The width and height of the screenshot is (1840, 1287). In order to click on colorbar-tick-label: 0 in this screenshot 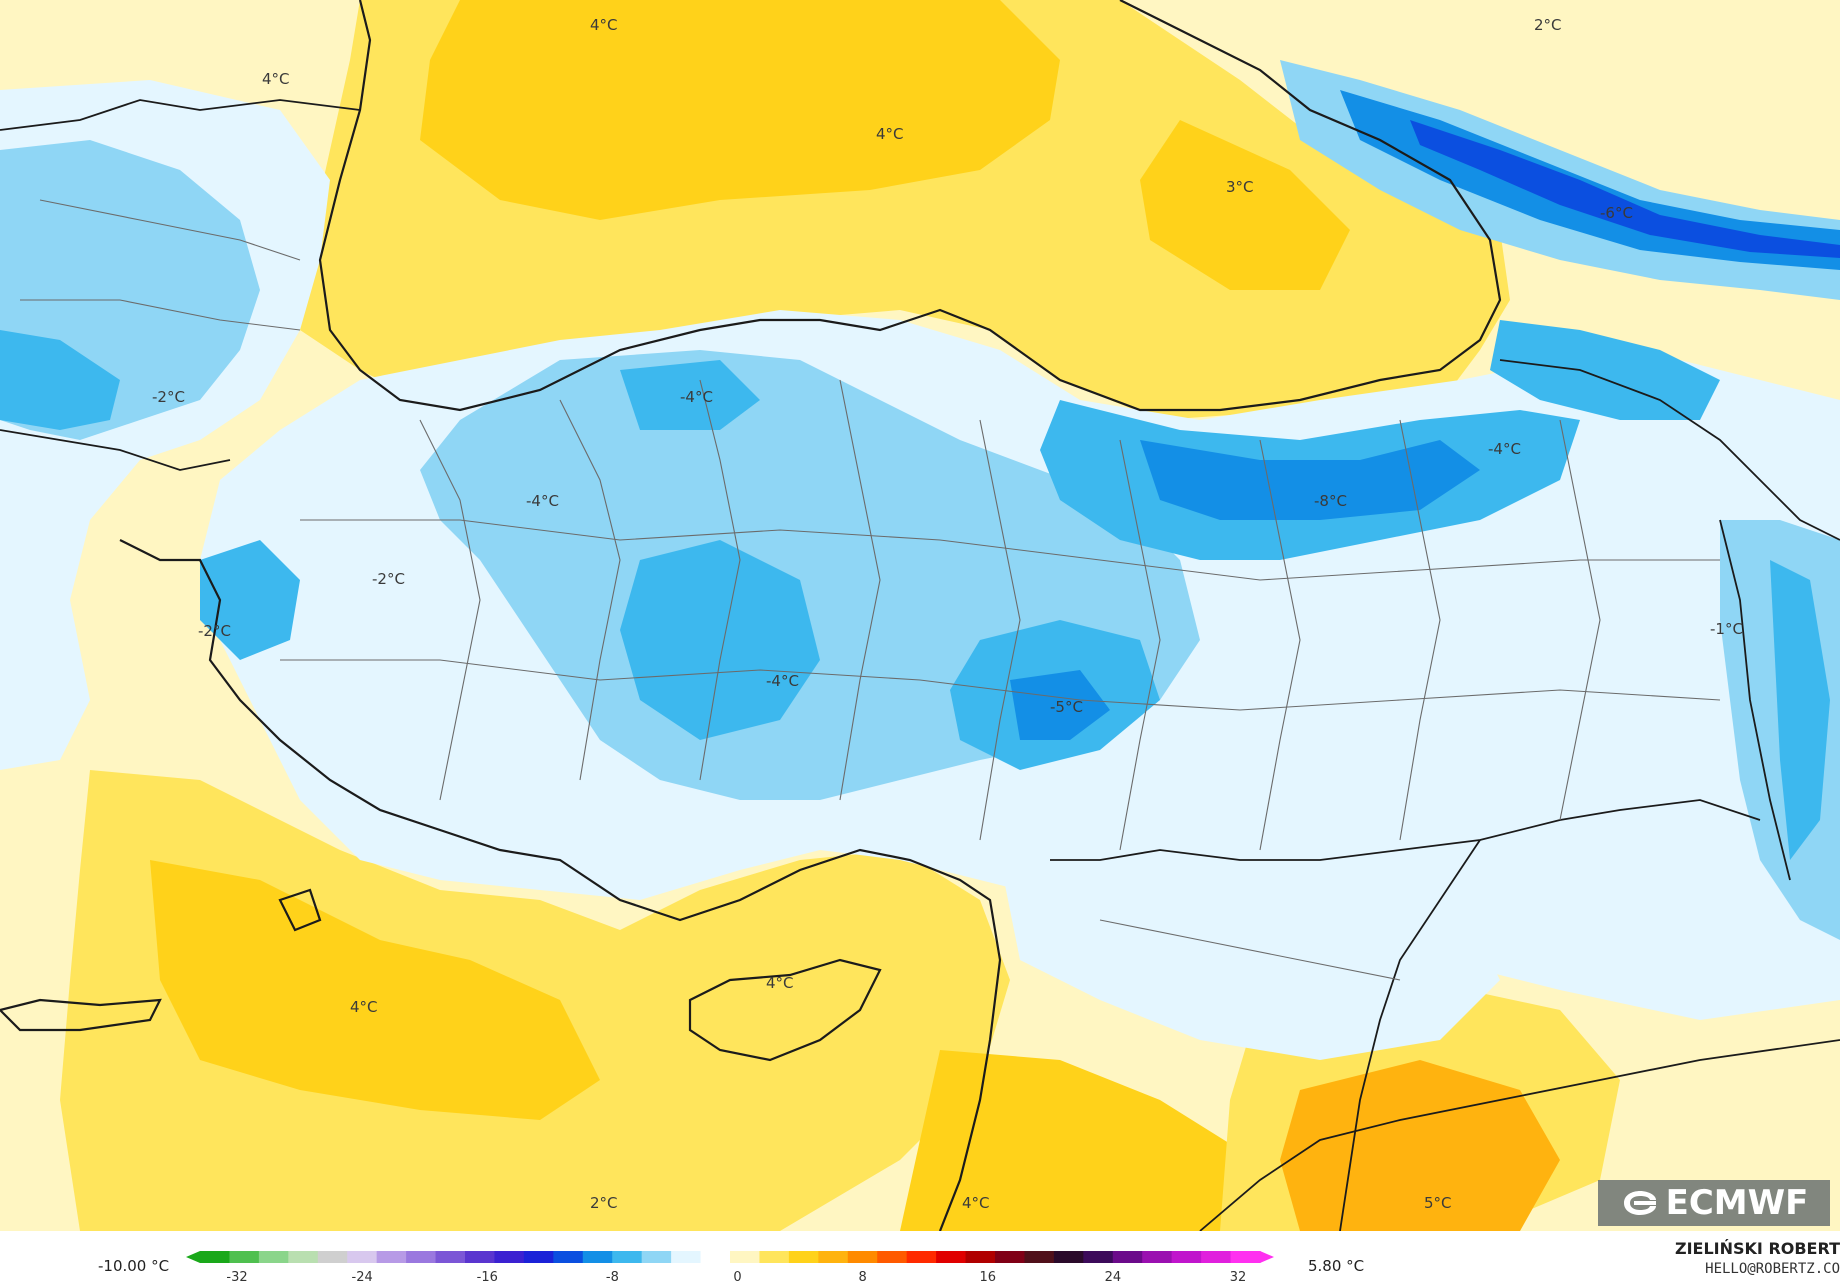, I will do `click(737, 1277)`.